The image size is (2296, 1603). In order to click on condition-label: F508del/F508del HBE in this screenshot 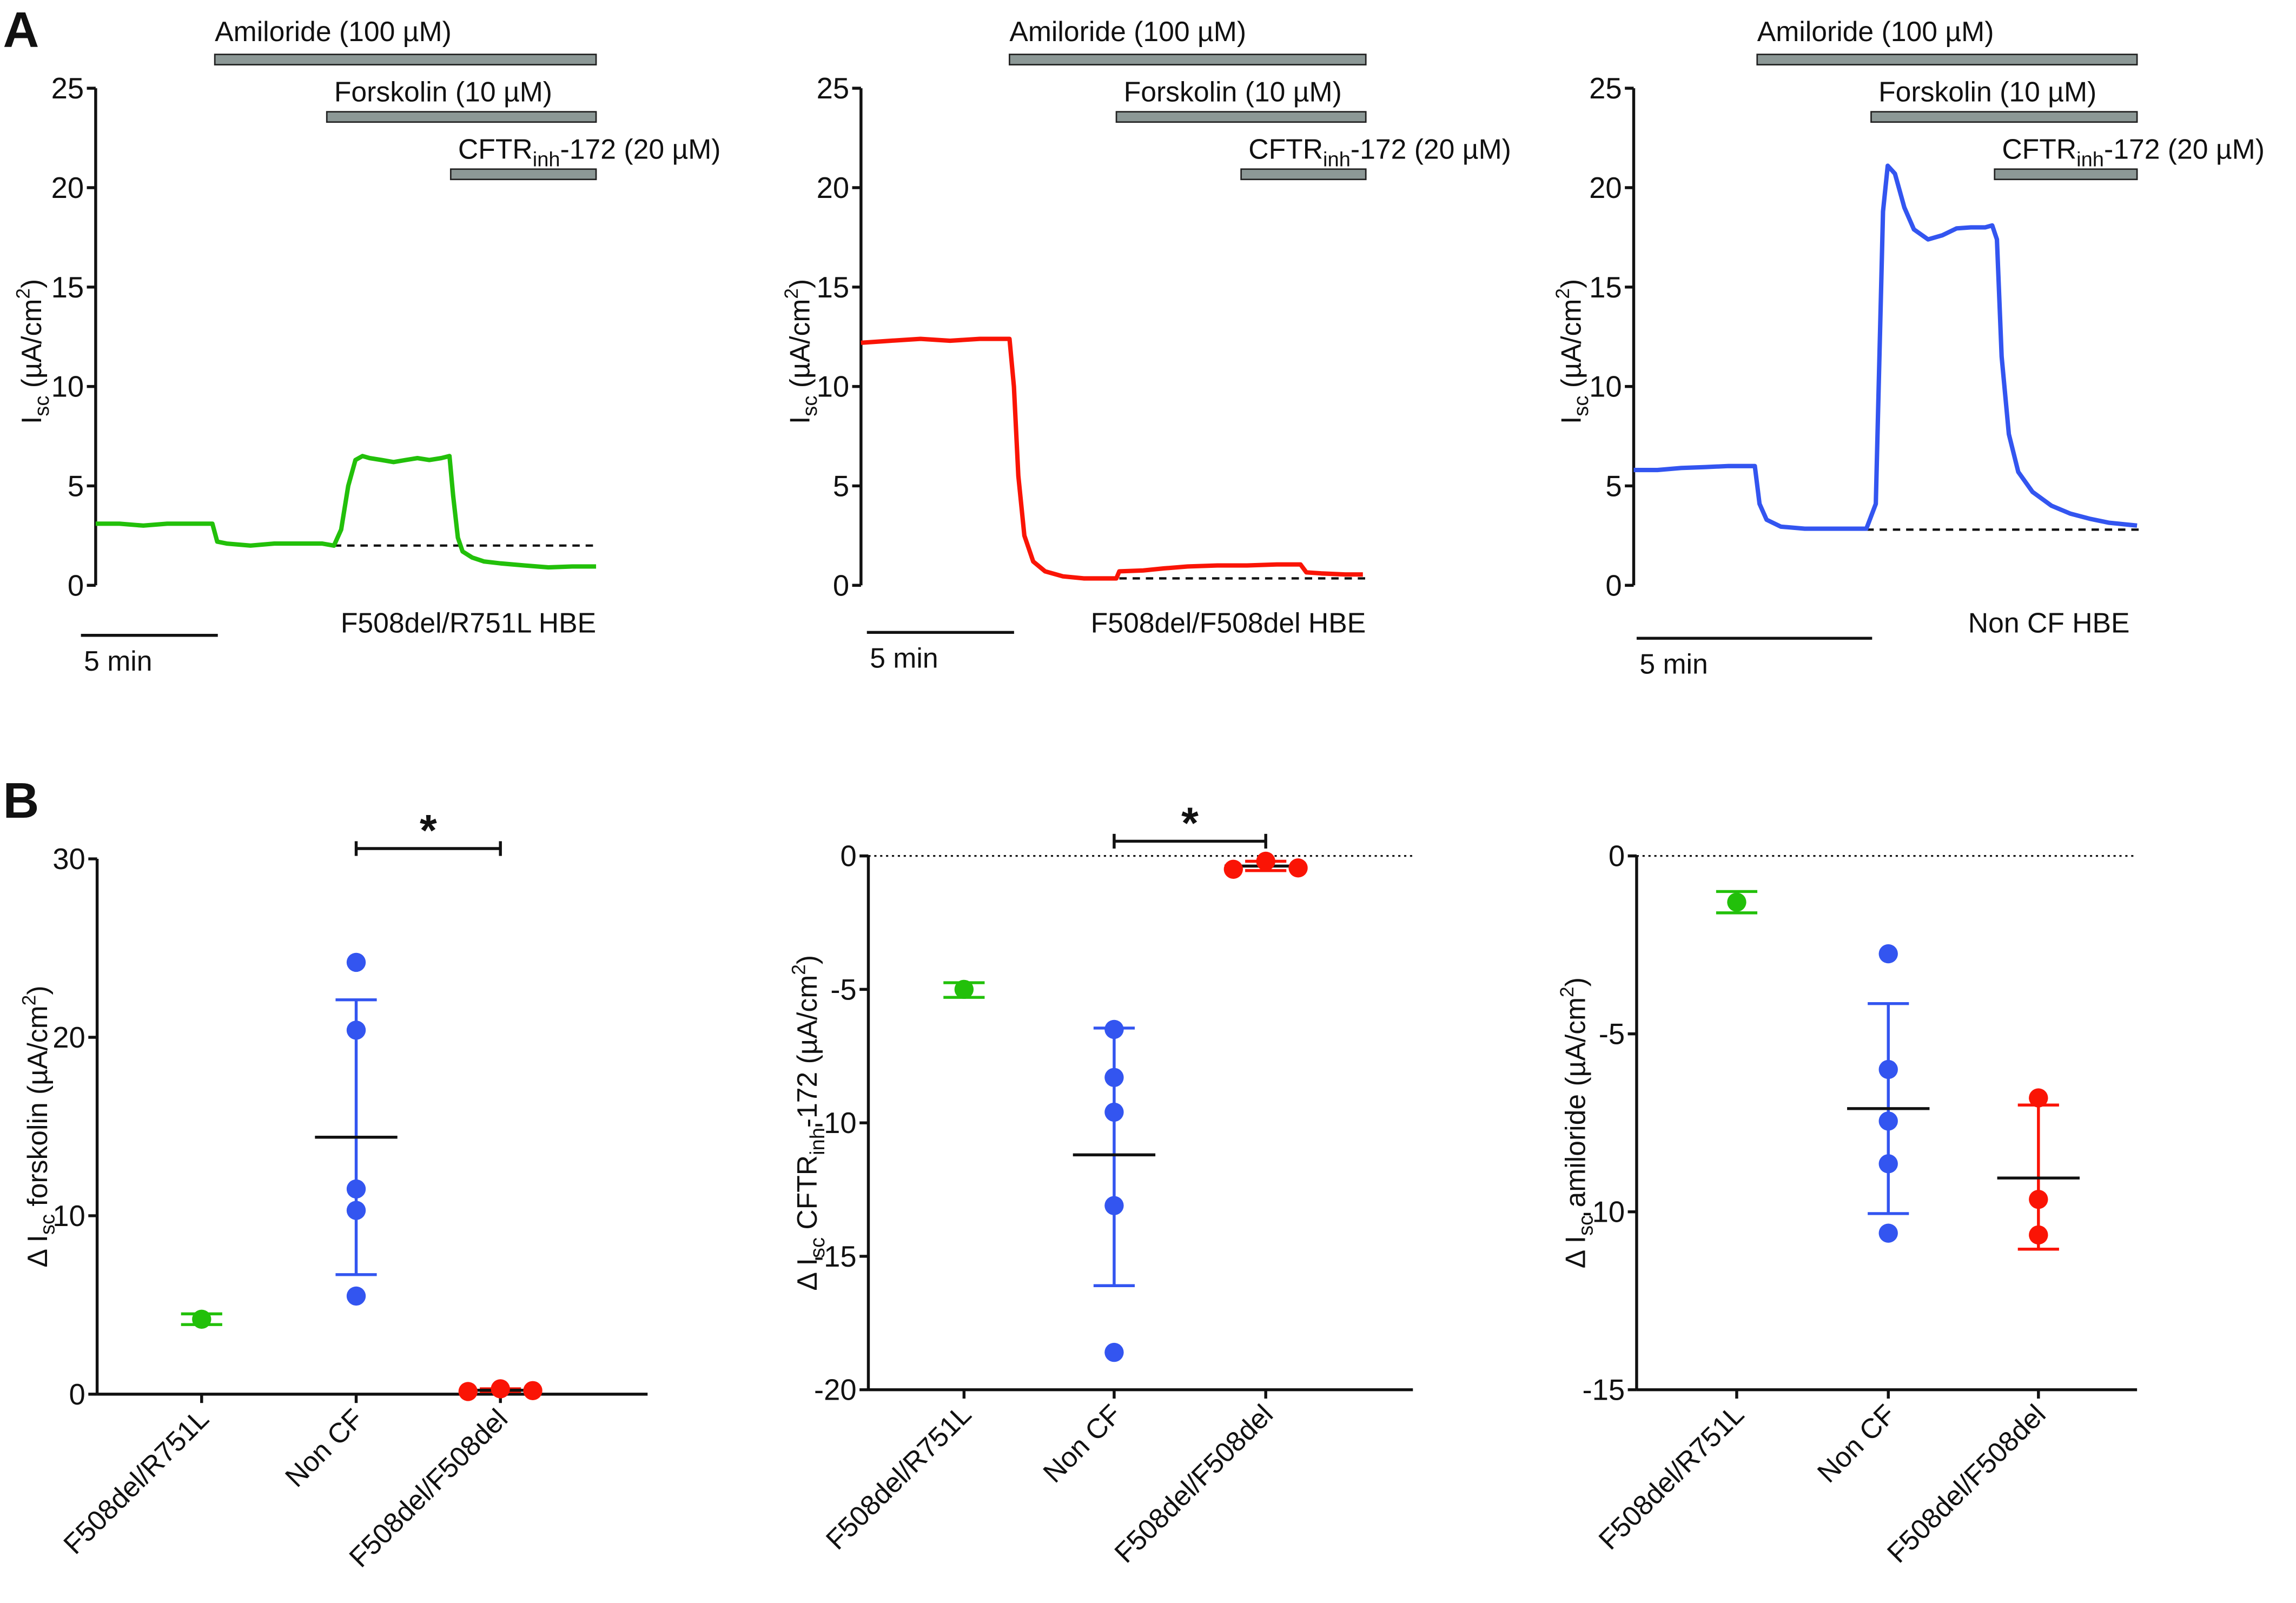, I will do `click(1229, 622)`.